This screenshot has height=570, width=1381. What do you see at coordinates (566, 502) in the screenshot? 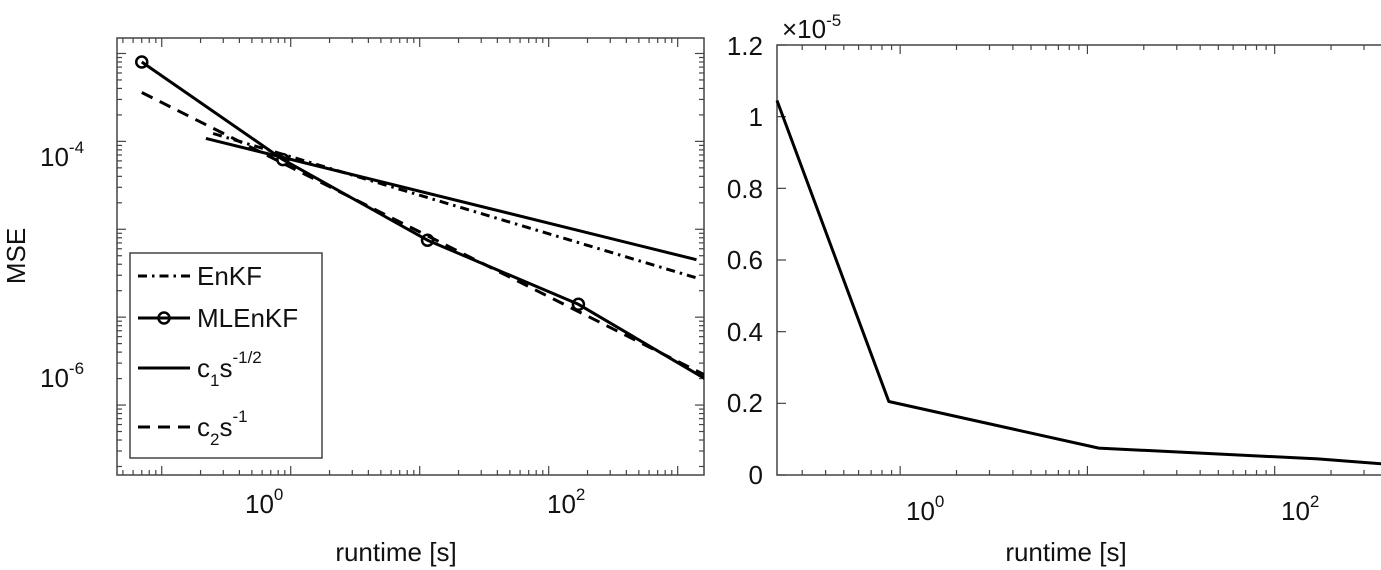
I see `left-xtick-label: 10²` at bounding box center [566, 502].